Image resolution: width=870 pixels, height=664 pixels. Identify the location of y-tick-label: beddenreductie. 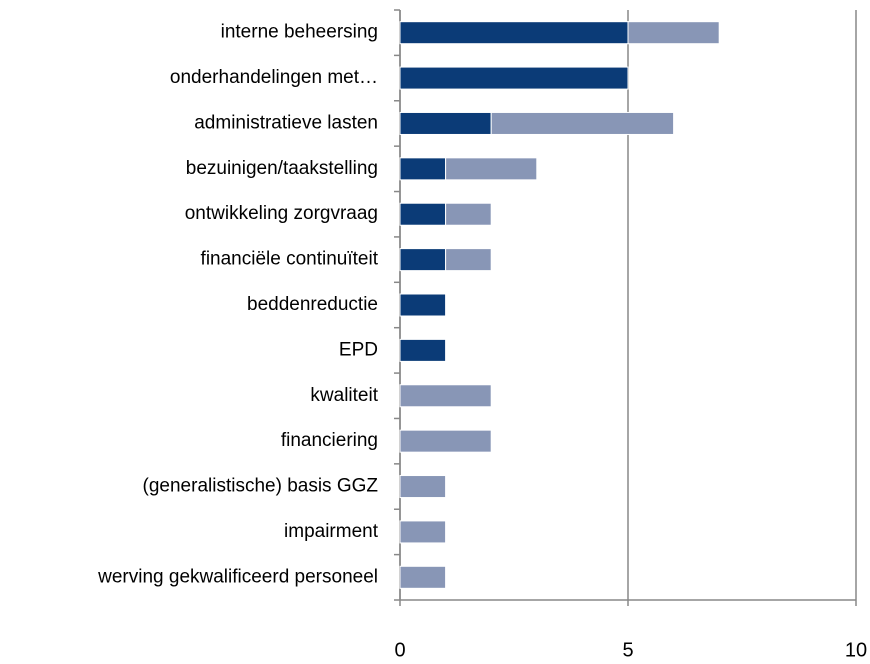
(312, 304).